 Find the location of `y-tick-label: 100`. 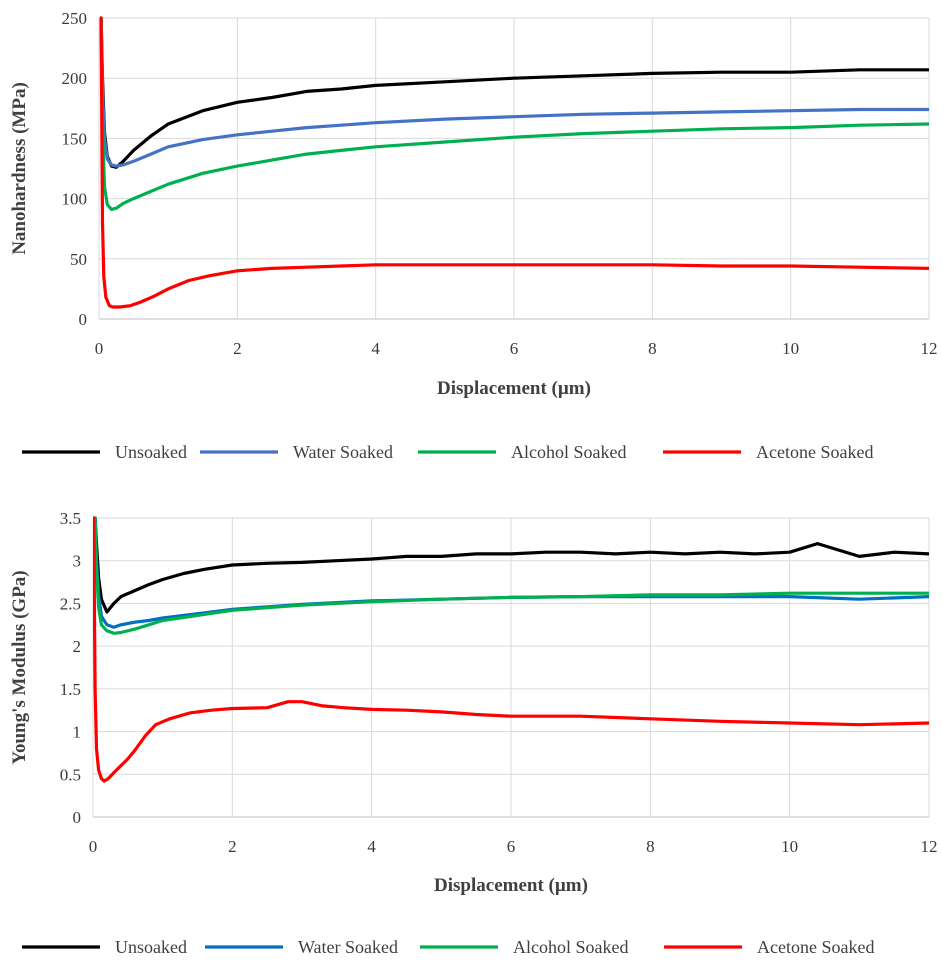

y-tick-label: 100 is located at coordinates (75, 199).